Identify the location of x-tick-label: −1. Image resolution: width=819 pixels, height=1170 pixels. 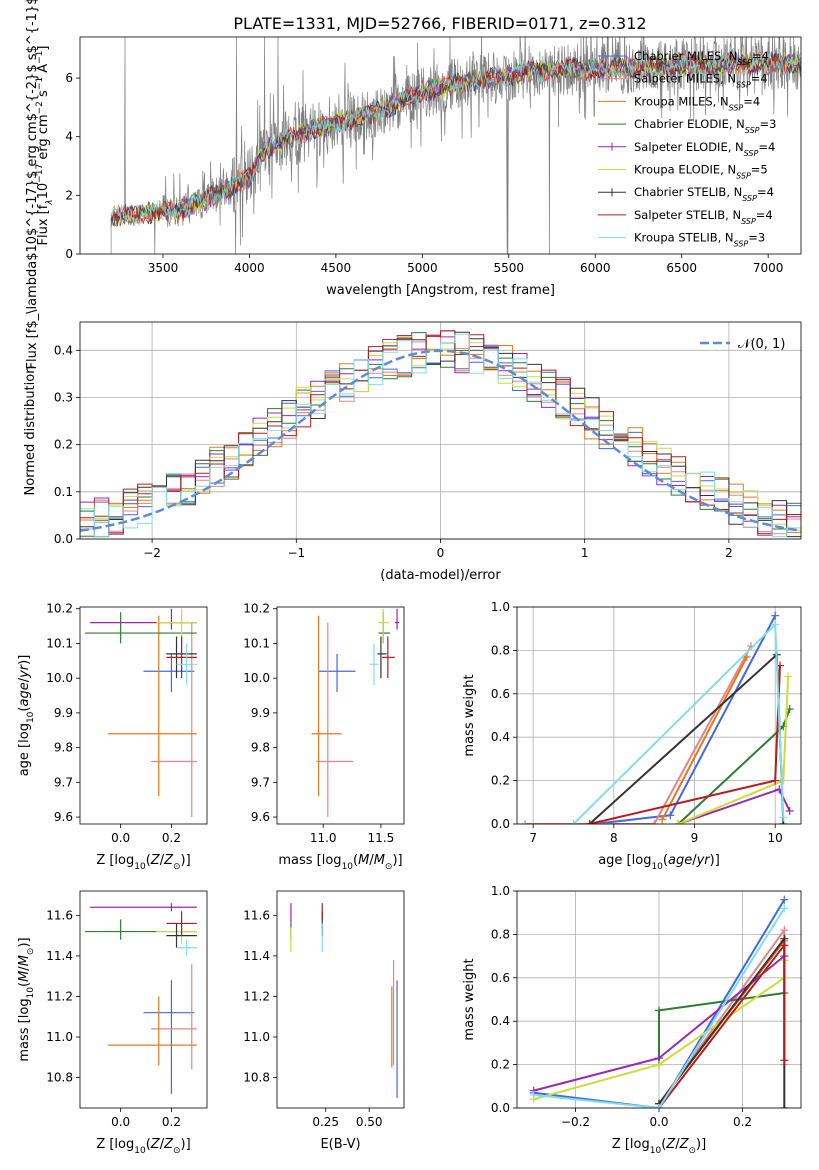
(296, 553).